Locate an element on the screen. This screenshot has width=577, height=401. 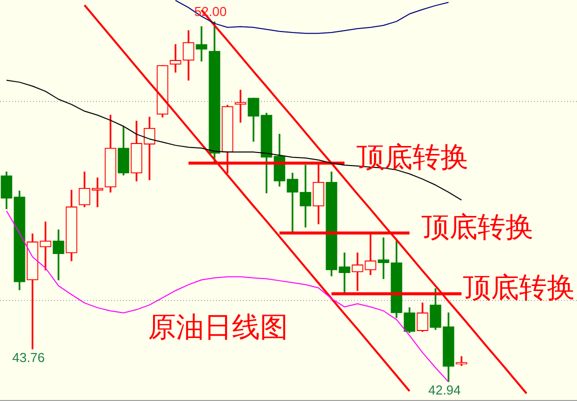
text: 原油日线图 is located at coordinates (218, 328).